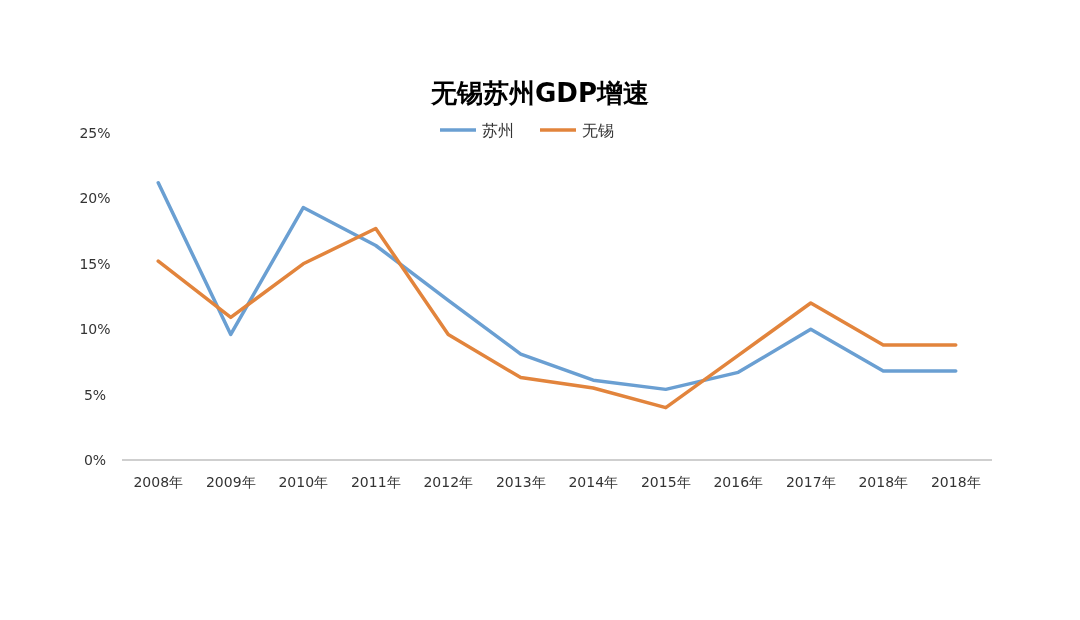  What do you see at coordinates (810, 482) in the screenshot?
I see `x-tick-label: 2017年` at bounding box center [810, 482].